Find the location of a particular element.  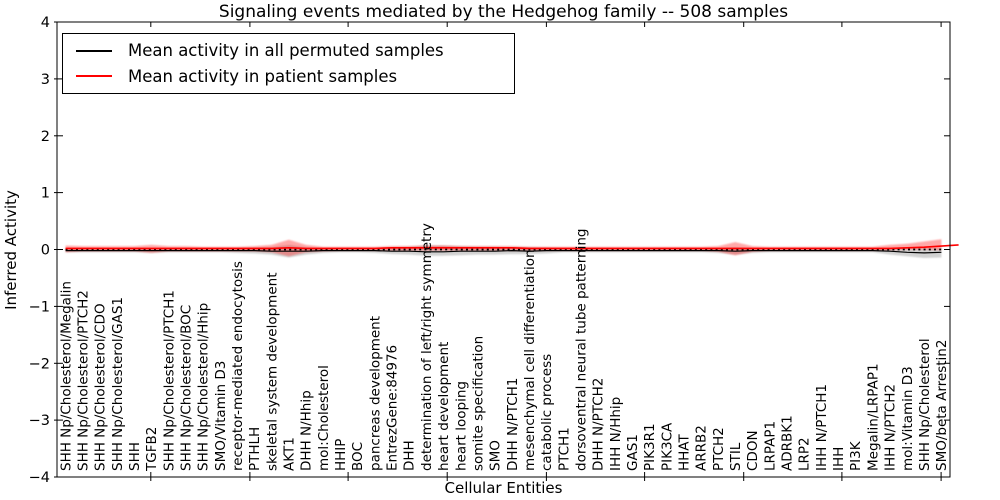

x-category-label: IHH N/PTCH2 is located at coordinates (891, 427).